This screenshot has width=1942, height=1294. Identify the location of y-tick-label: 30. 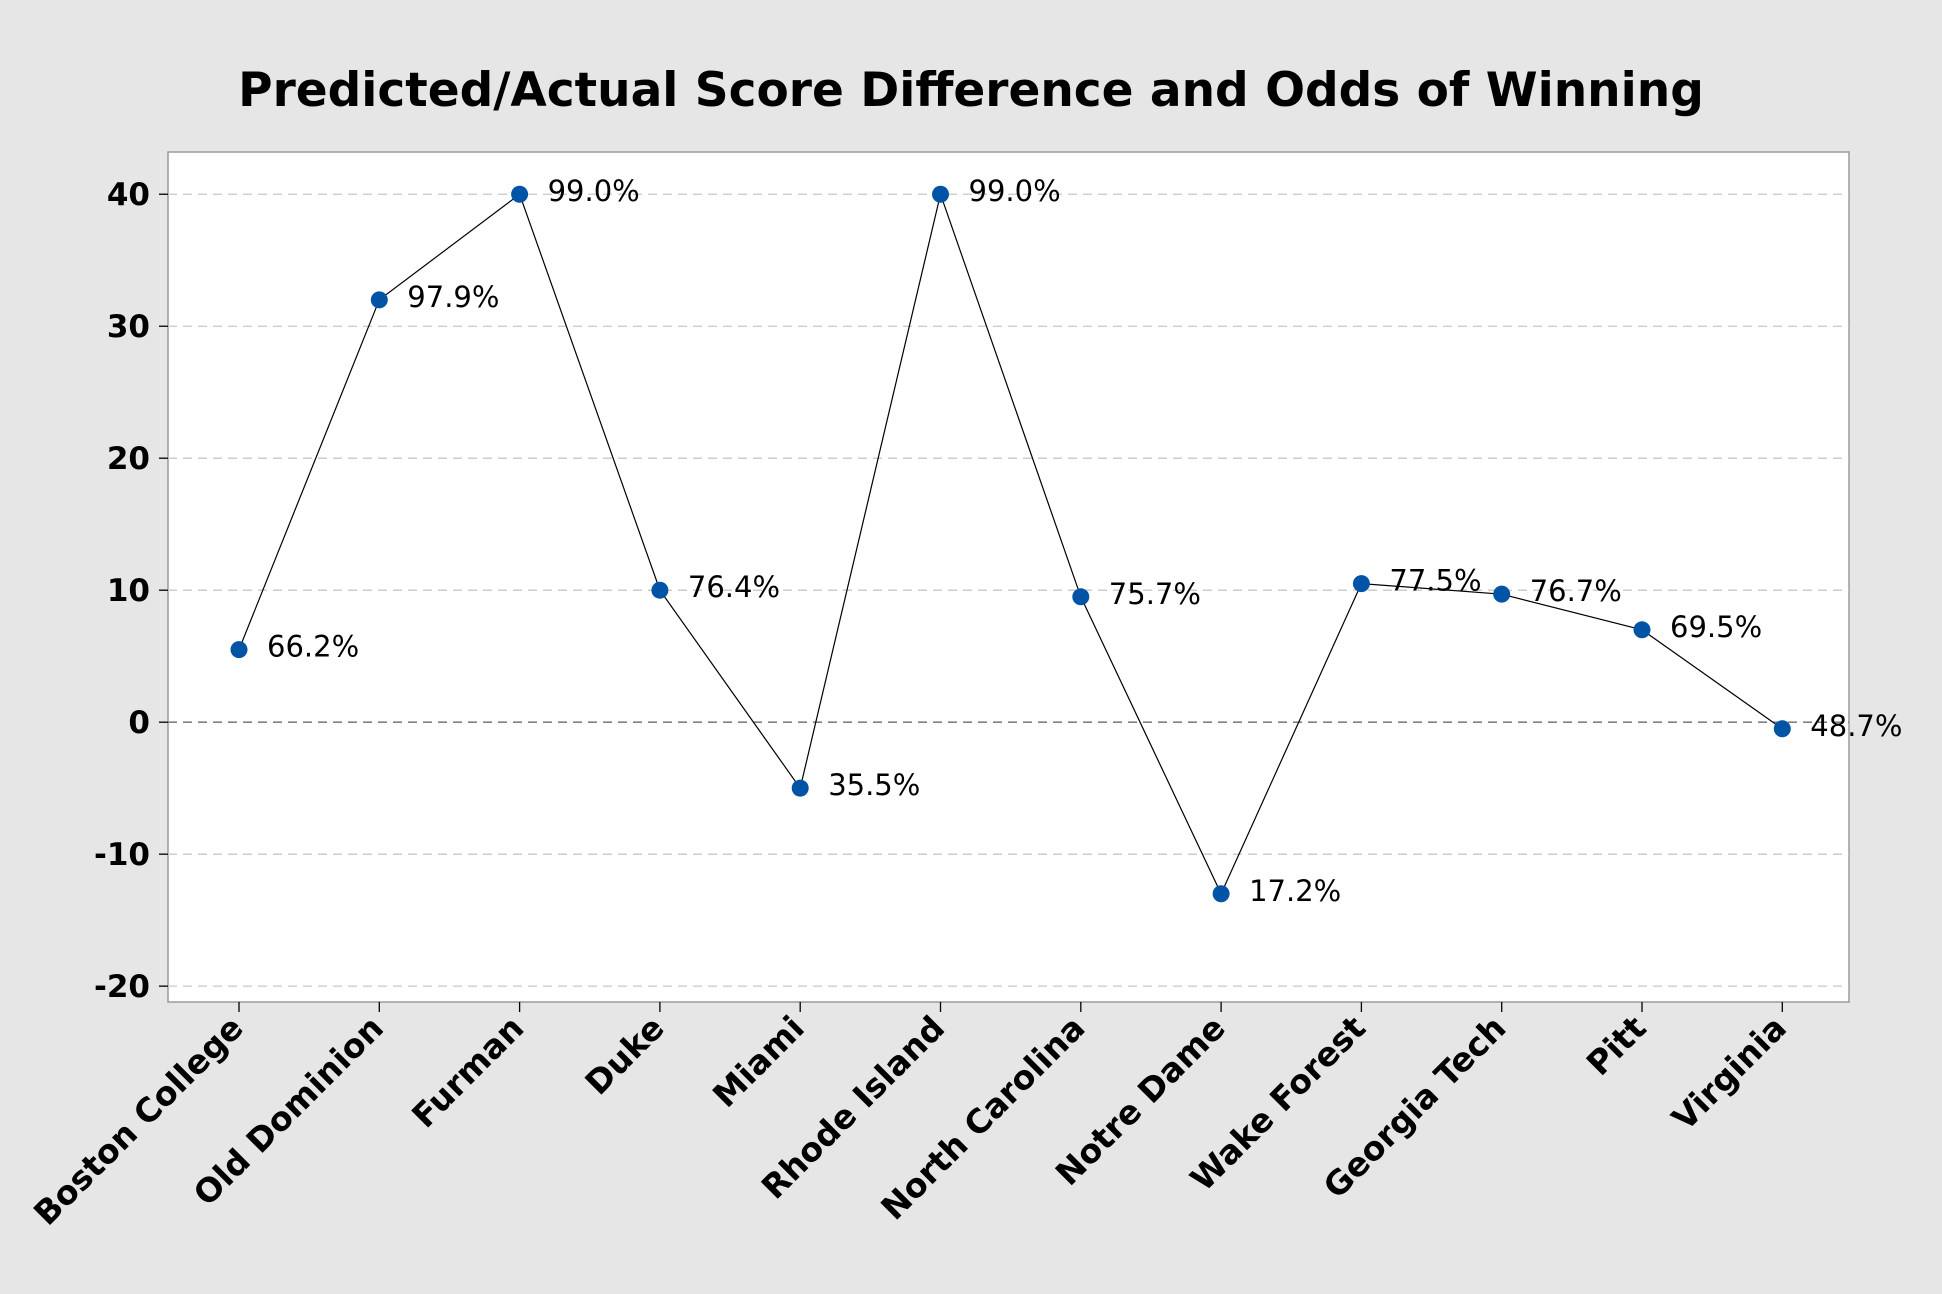
(128, 327).